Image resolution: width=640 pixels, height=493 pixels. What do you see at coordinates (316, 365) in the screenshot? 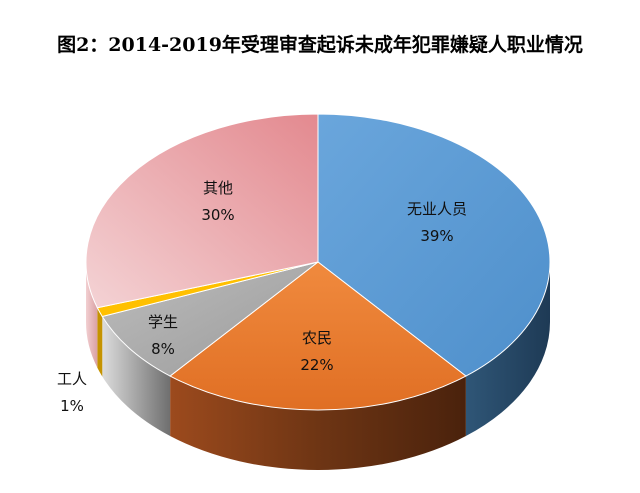
I see `slice-1-percent-label: 22%` at bounding box center [316, 365].